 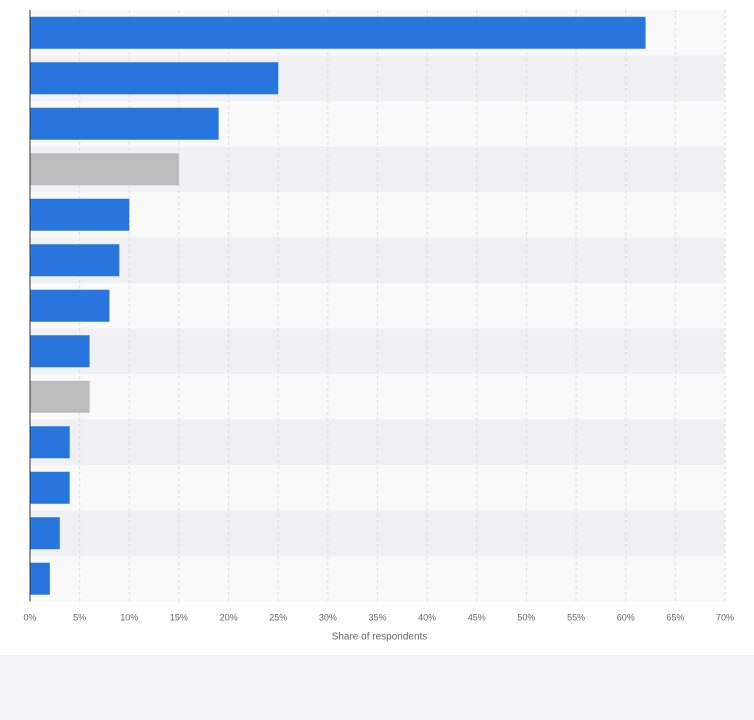 I want to click on x-tick-label: 10%, so click(x=129, y=618).